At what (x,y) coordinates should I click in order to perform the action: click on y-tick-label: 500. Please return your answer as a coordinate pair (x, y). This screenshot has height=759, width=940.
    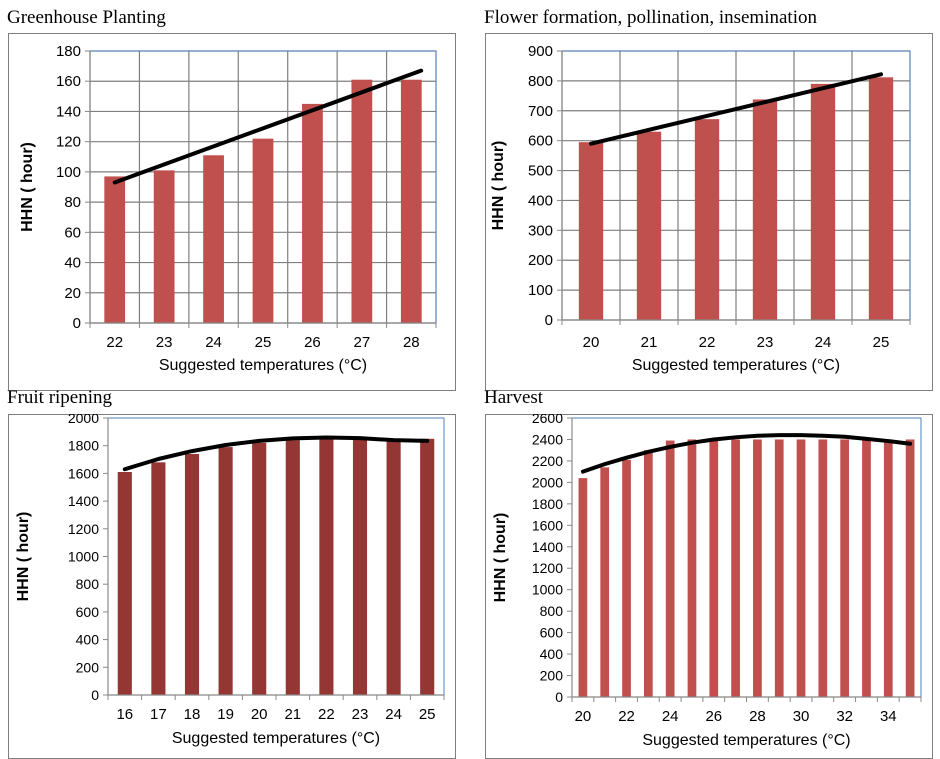
    Looking at the image, I should click on (540, 171).